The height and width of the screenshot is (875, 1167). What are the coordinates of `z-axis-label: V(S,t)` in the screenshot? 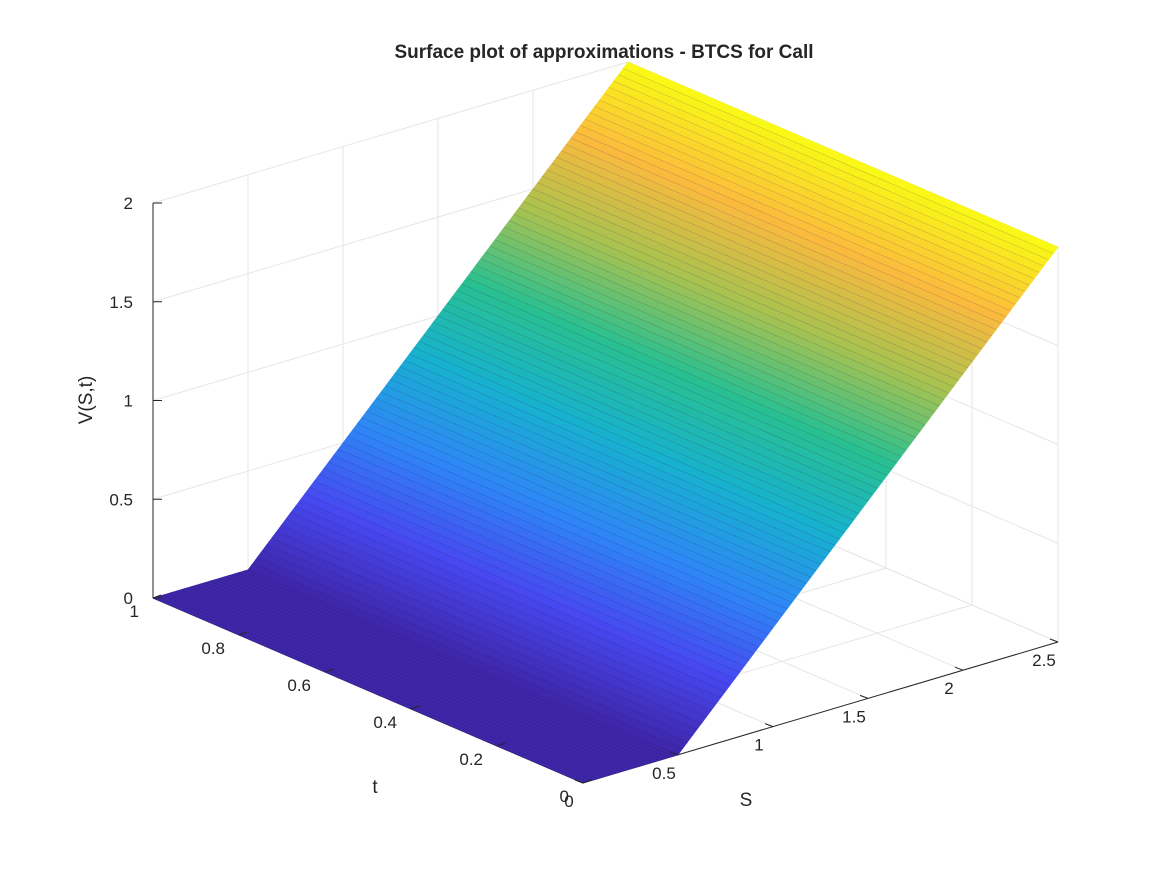 It's located at (86, 400).